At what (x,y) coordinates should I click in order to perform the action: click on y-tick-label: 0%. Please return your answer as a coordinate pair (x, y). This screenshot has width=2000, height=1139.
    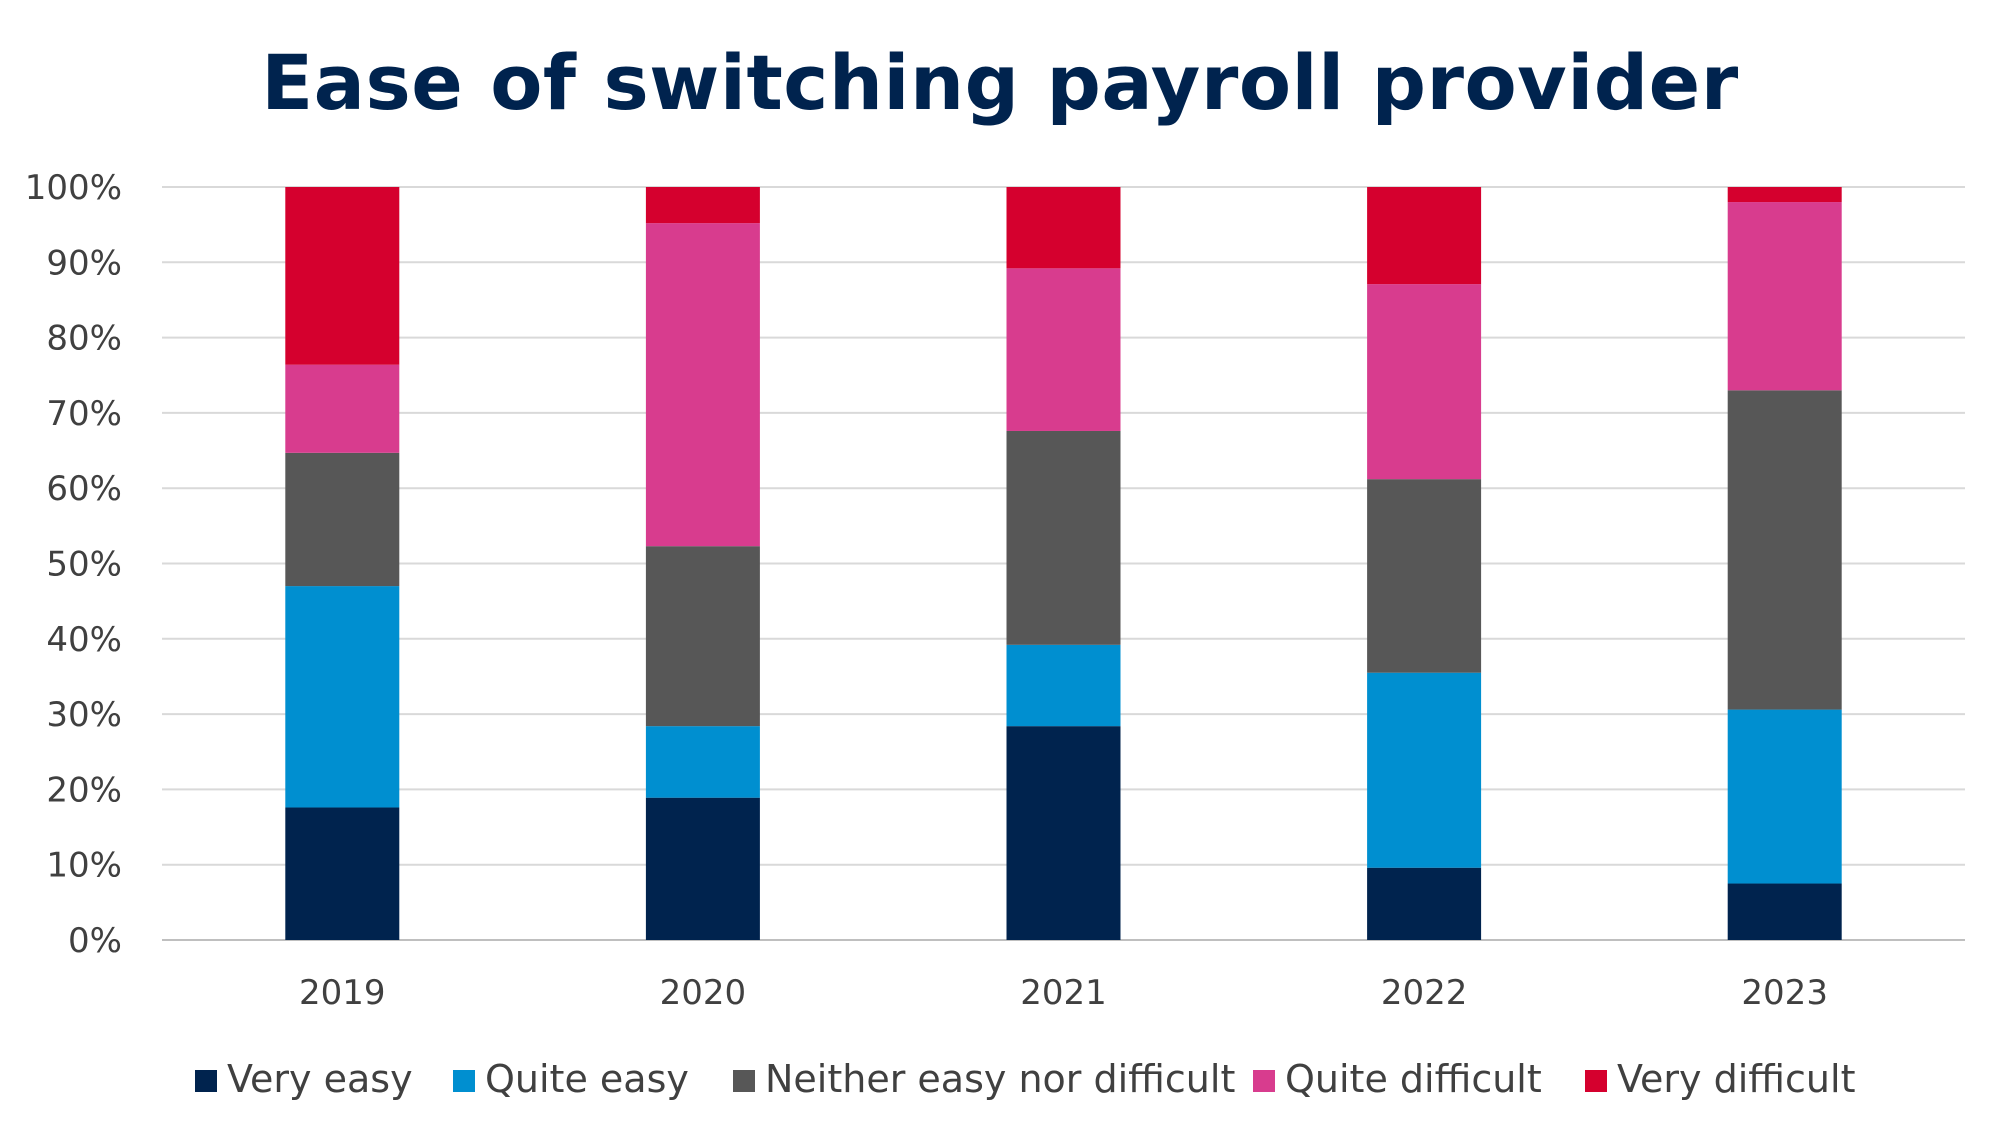
    Looking at the image, I should click on (95, 941).